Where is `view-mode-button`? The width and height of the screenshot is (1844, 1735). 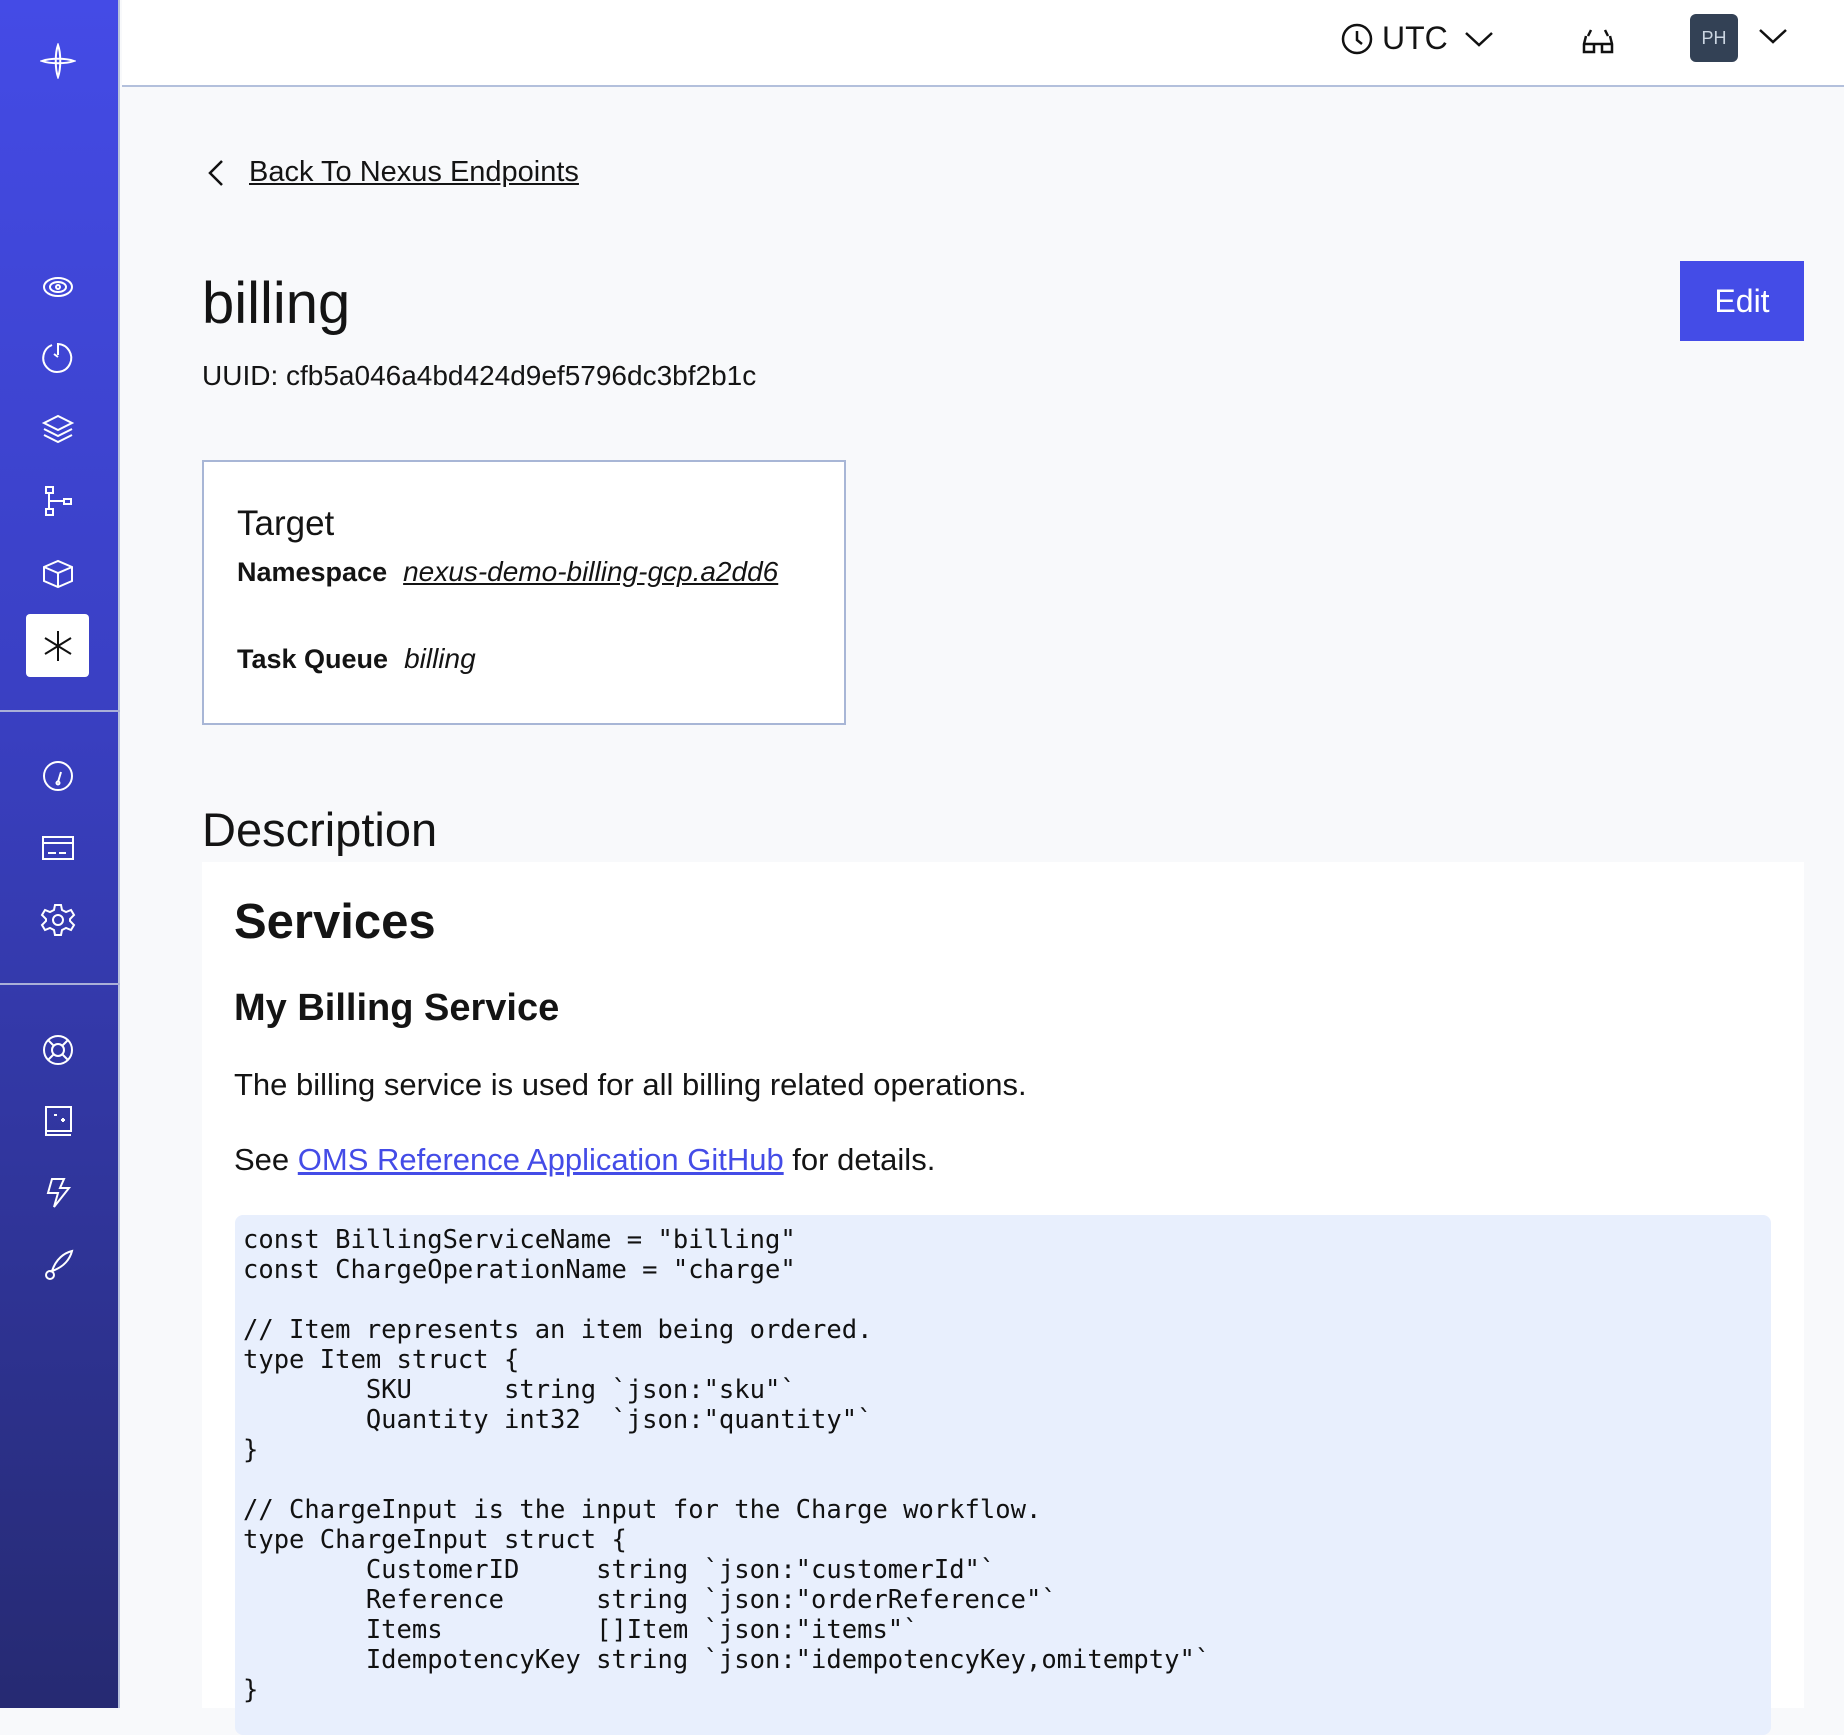
view-mode-button is located at coordinates (1598, 42).